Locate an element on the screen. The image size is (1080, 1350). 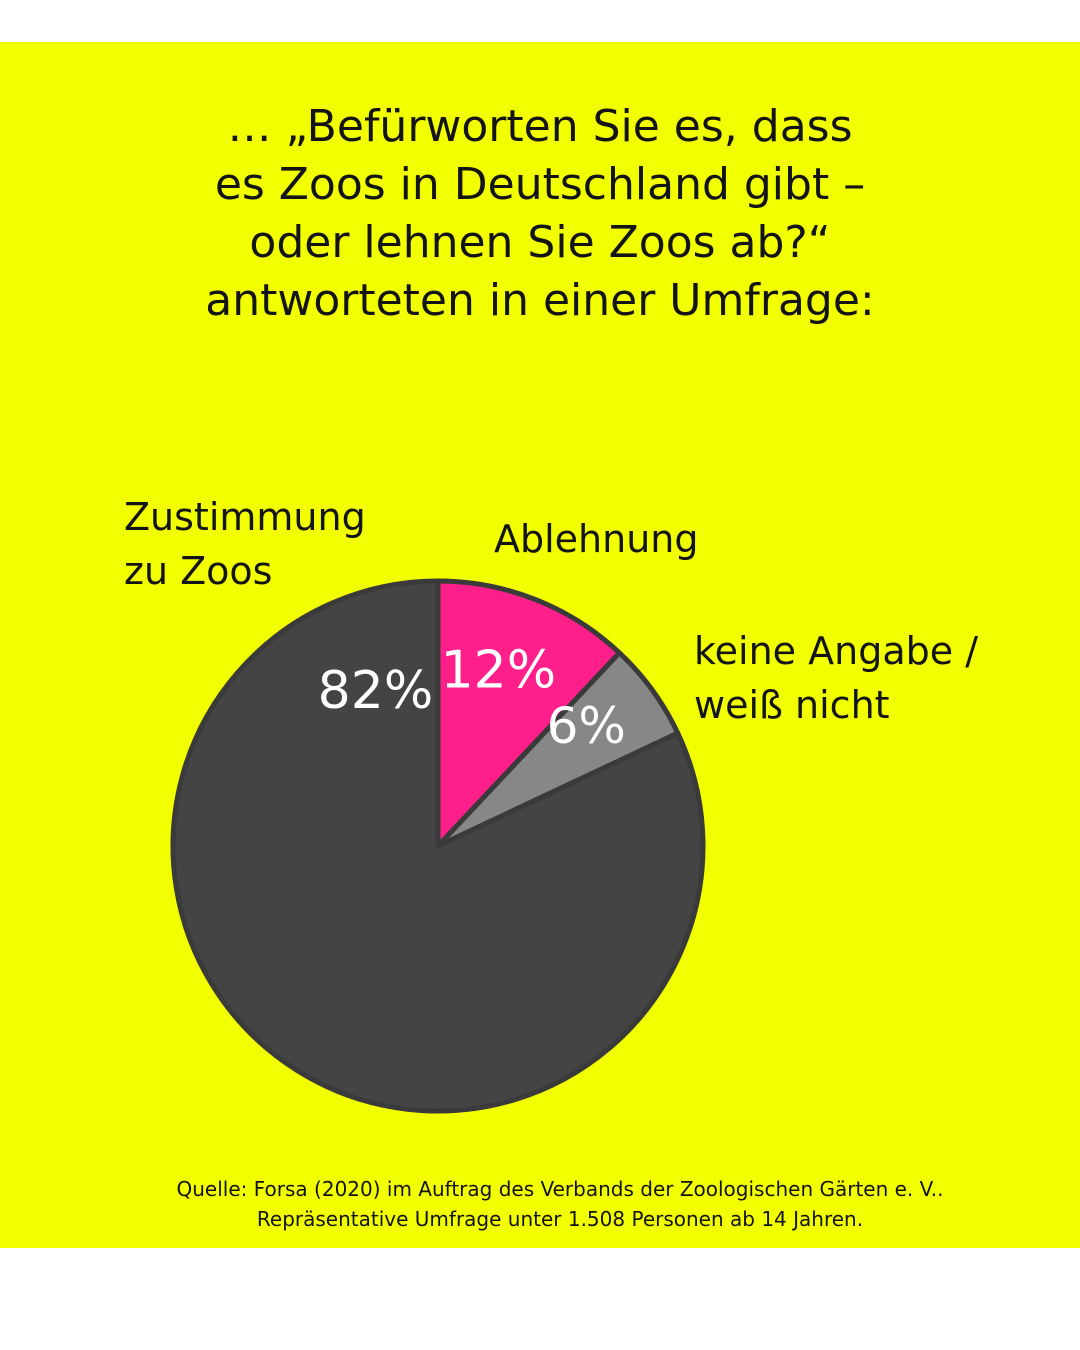
title-line: oder lehnen Sie Zoos ab?“ is located at coordinates (540, 242).